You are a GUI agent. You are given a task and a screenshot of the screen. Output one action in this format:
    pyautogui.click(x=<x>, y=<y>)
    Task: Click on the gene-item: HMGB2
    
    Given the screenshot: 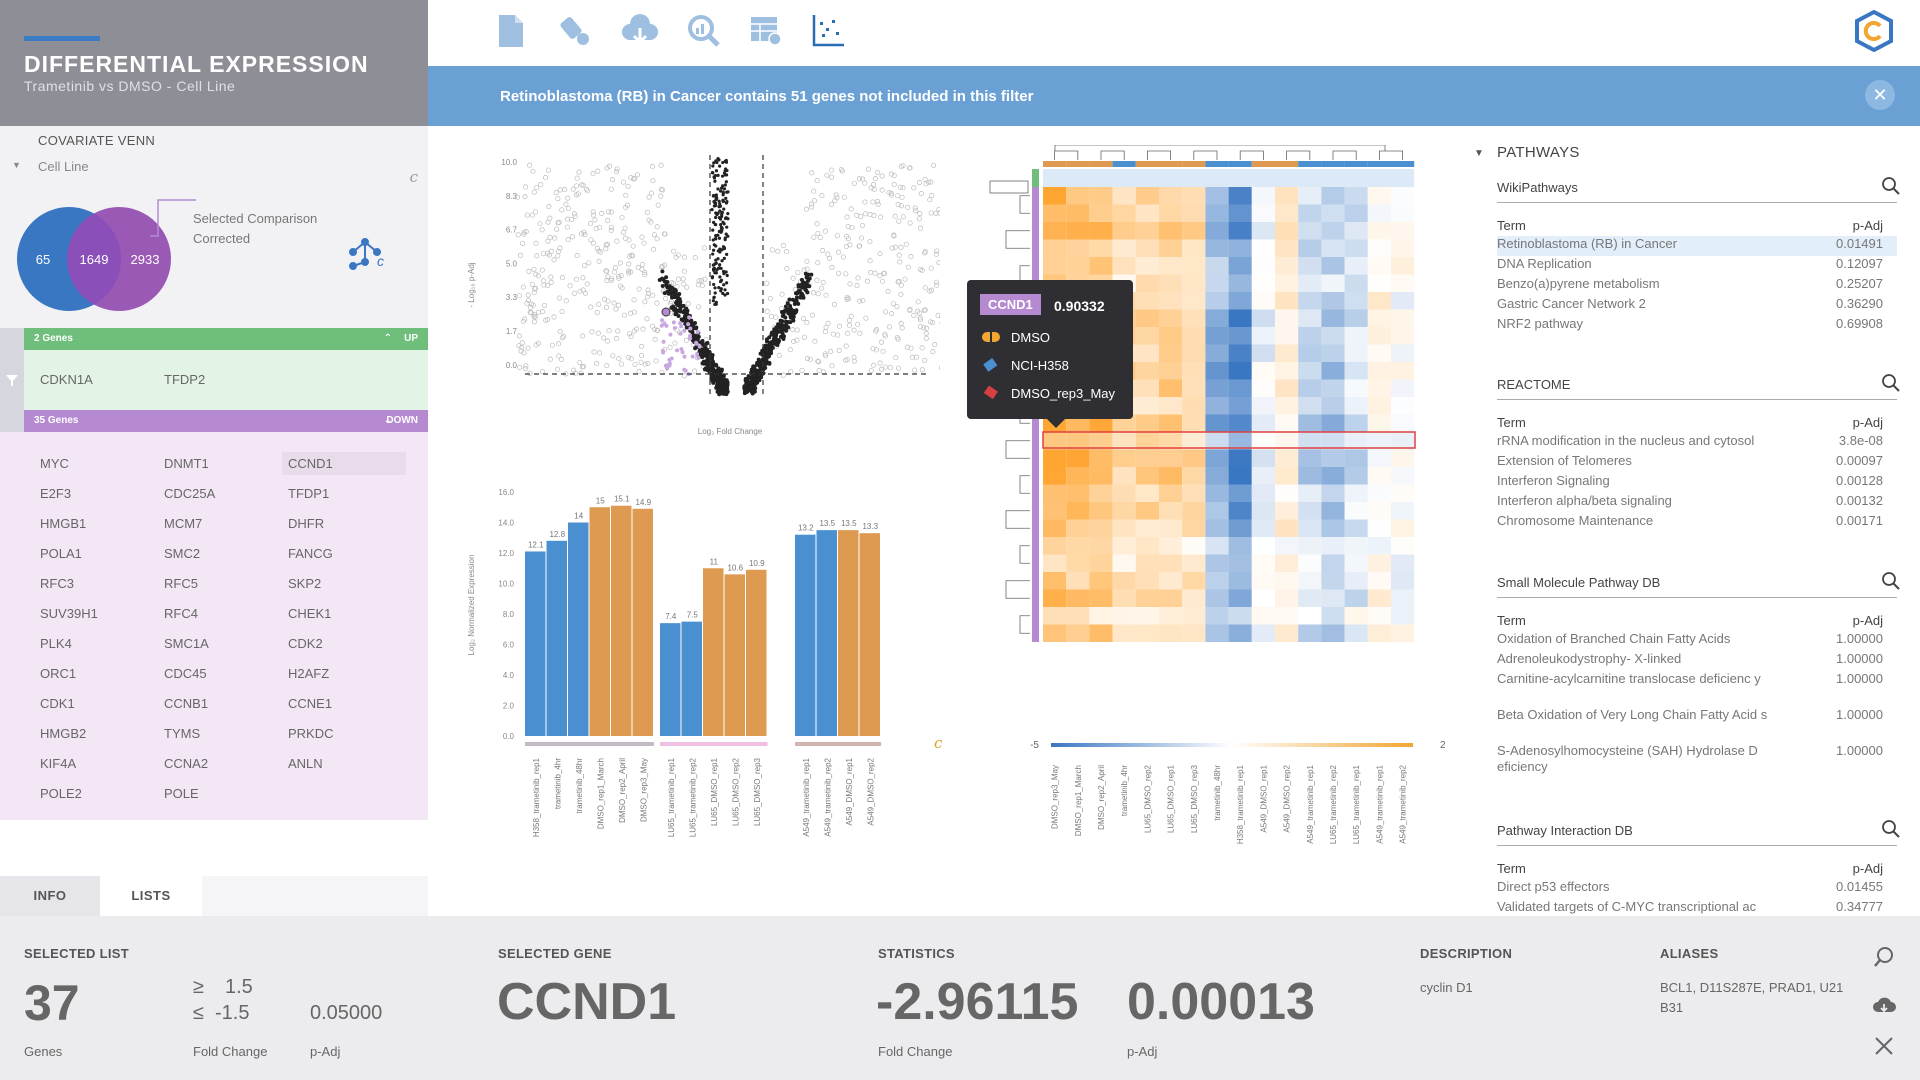 What is the action you would take?
    pyautogui.click(x=63, y=733)
    